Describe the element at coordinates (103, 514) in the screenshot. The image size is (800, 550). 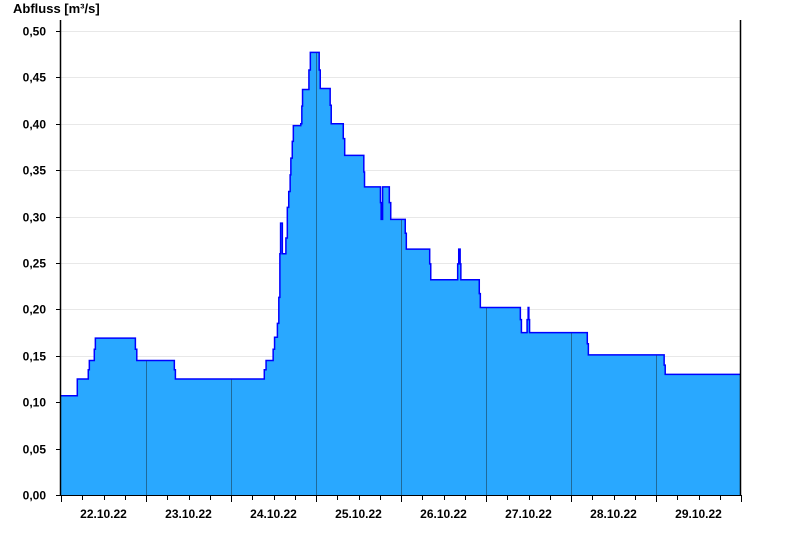
I see `x-tick-label: 22.10.22` at that location.